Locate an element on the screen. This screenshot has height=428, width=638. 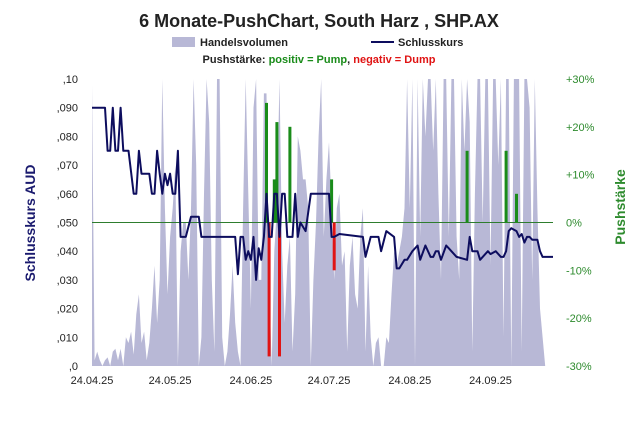
legend-close-label: Schlusskurs is located at coordinates (430, 43).